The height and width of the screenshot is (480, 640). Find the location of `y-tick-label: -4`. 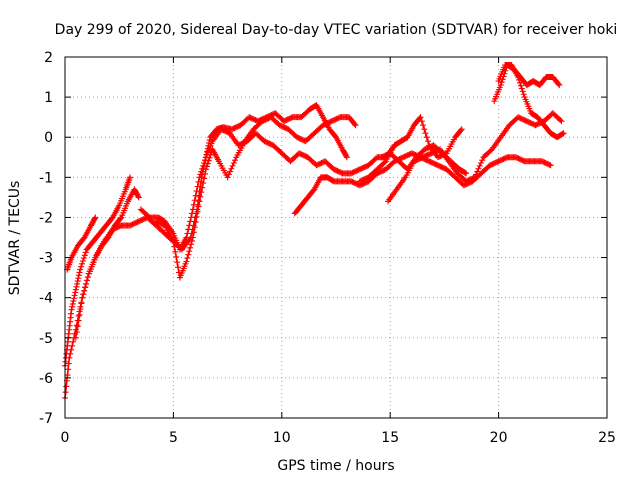

y-tick-label: -4 is located at coordinates (46, 299).